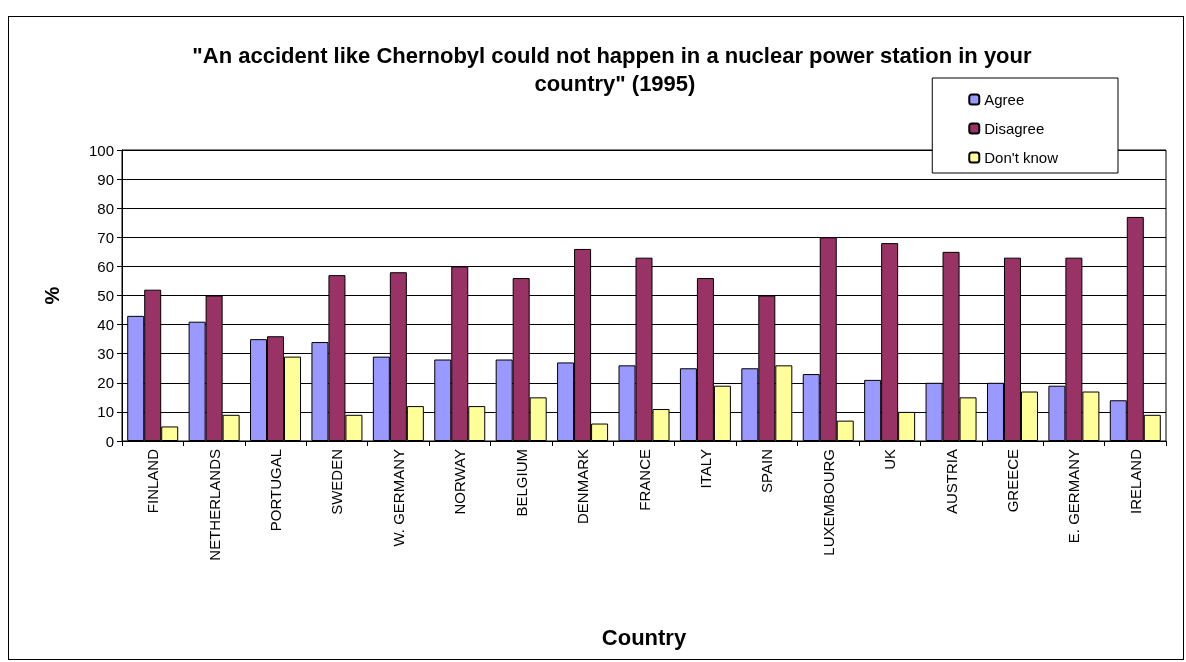  What do you see at coordinates (105, 412) in the screenshot?
I see `y-tick-label: 10` at bounding box center [105, 412].